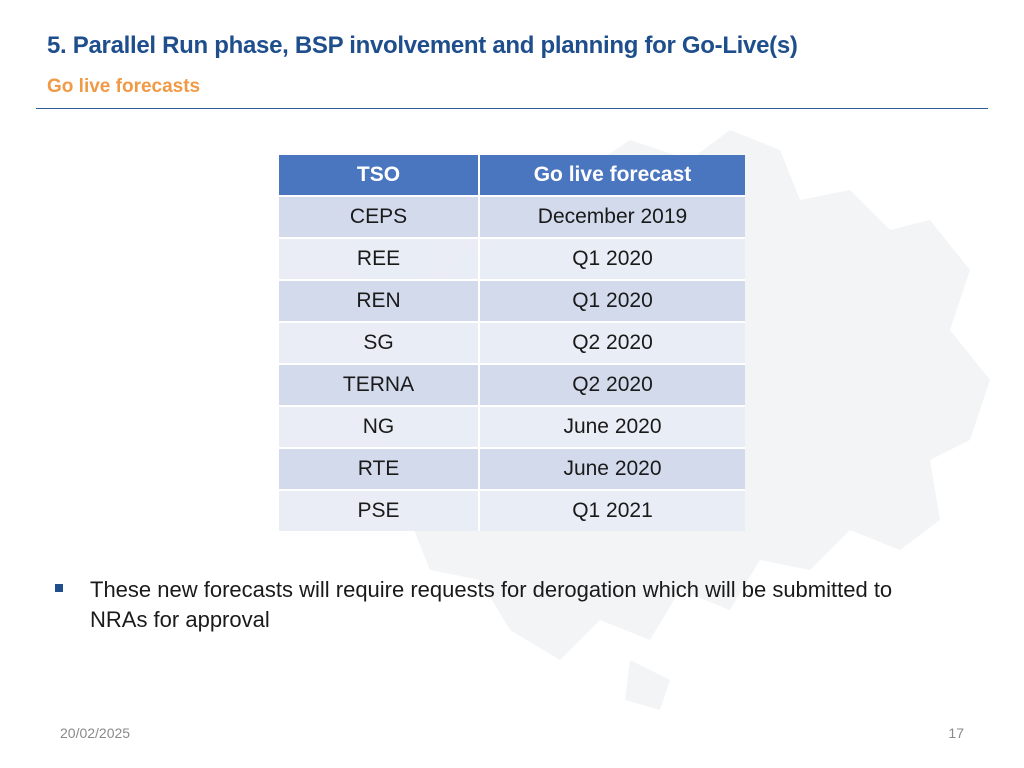 Image resolution: width=1024 pixels, height=768 pixels. Describe the element at coordinates (379, 426) in the screenshot. I see `tso-cell: NG` at that location.